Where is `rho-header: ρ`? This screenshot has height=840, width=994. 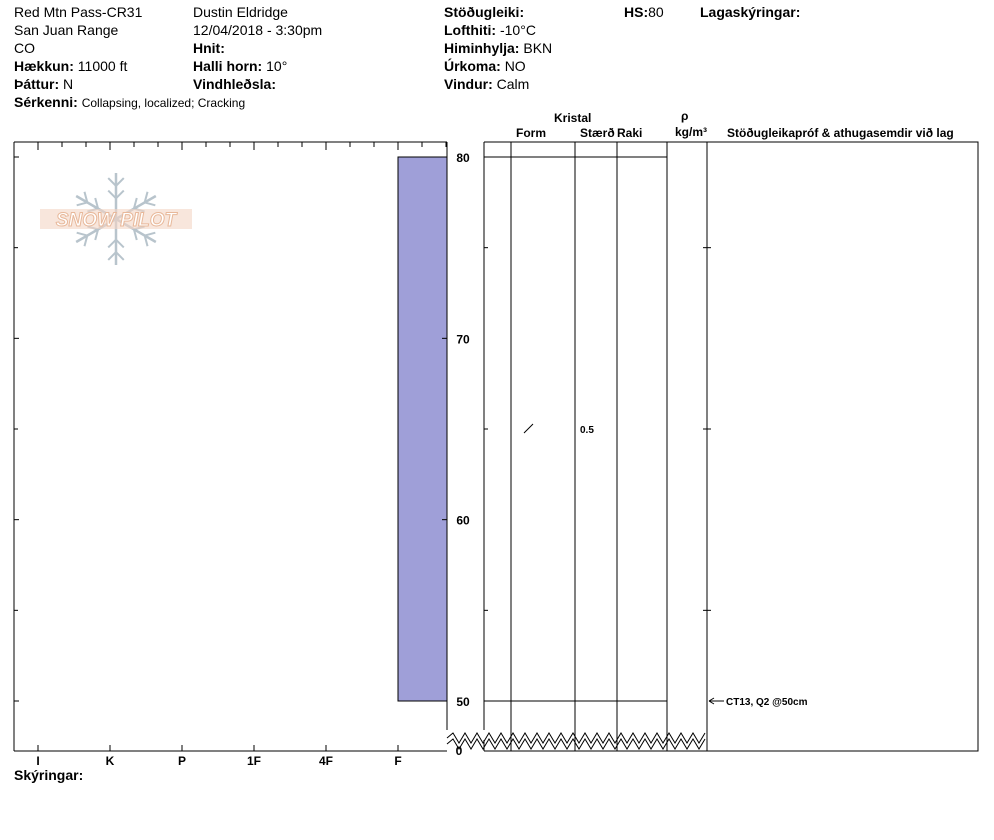
rho-header: ρ is located at coordinates (685, 116).